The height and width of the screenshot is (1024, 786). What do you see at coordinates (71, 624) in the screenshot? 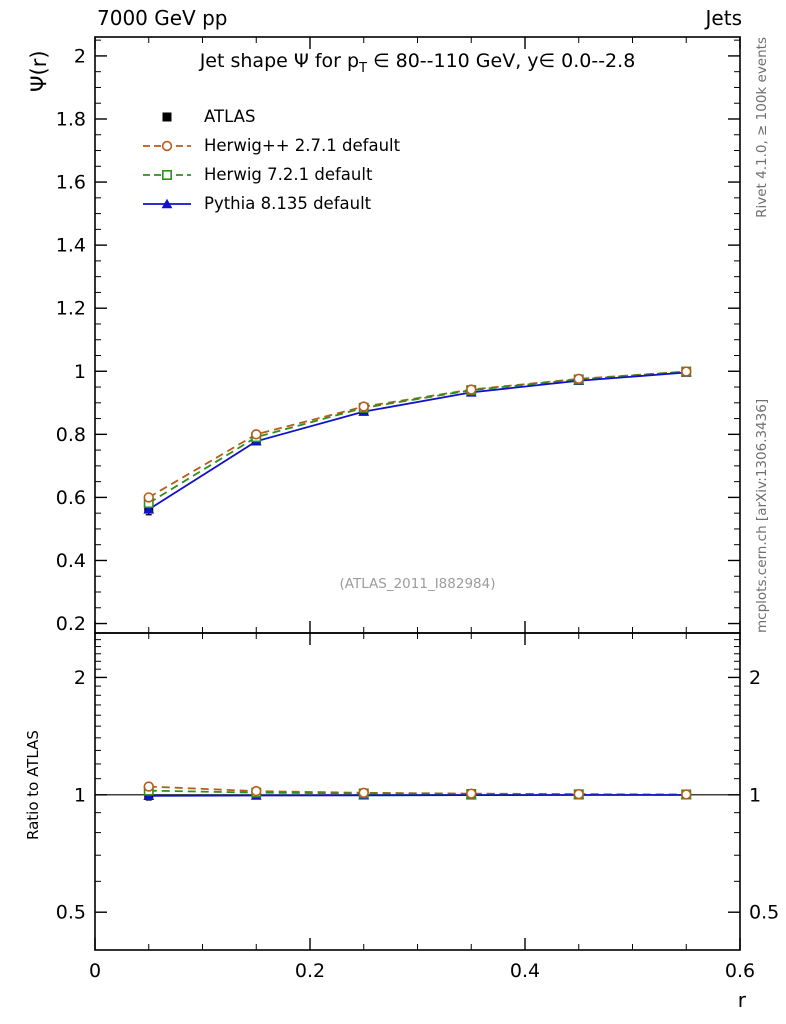
I see `ytick-label-top: 0.2` at bounding box center [71, 624].